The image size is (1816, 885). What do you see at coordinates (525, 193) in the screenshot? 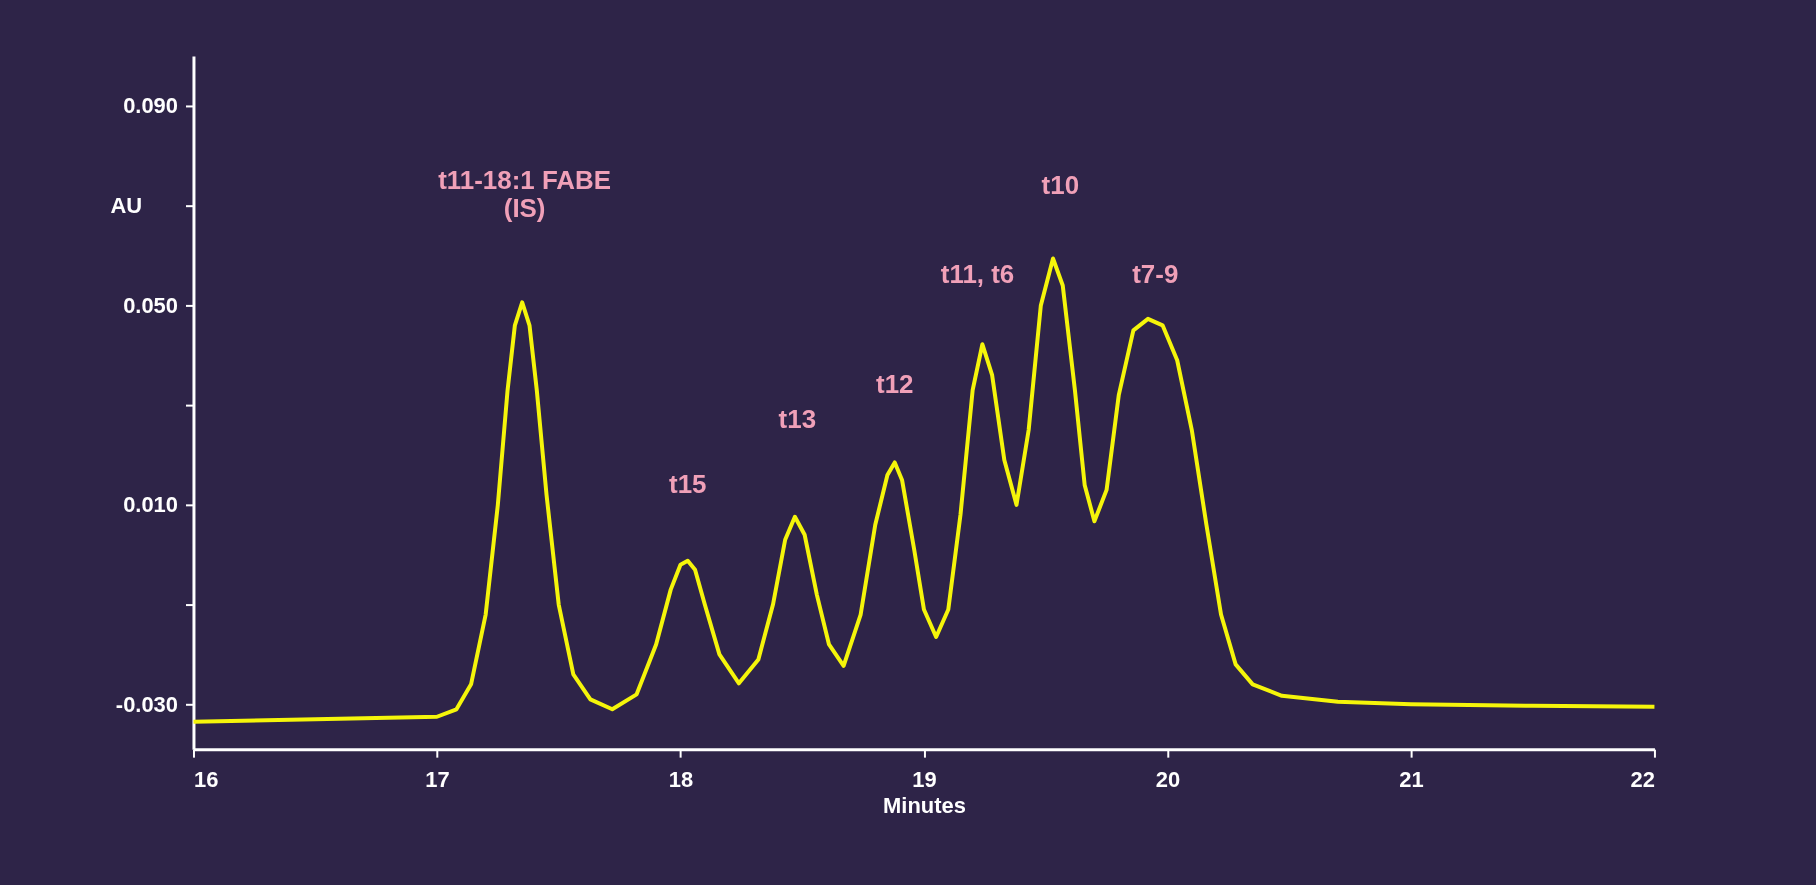
I see `annotation: t11-18:1 FABE (IS)` at bounding box center [525, 193].